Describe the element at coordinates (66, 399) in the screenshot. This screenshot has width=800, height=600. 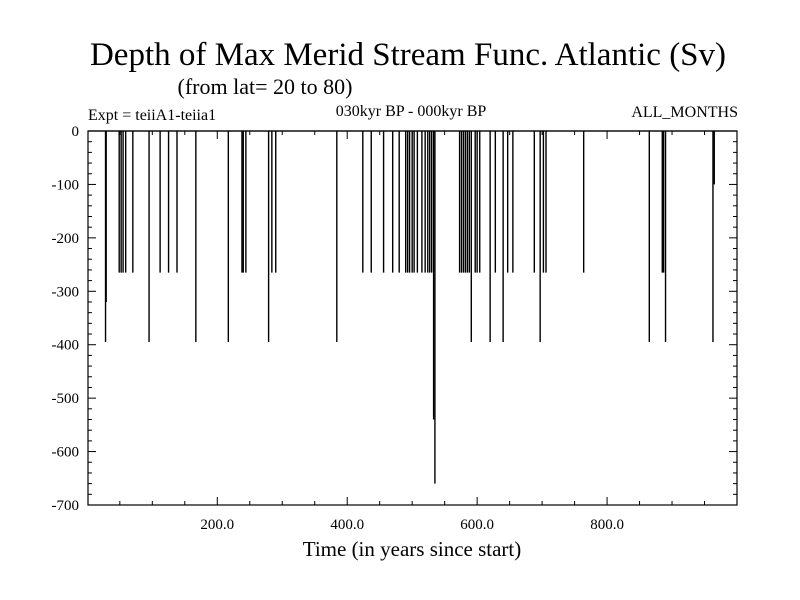
I see `y-tick-label: -500` at that location.